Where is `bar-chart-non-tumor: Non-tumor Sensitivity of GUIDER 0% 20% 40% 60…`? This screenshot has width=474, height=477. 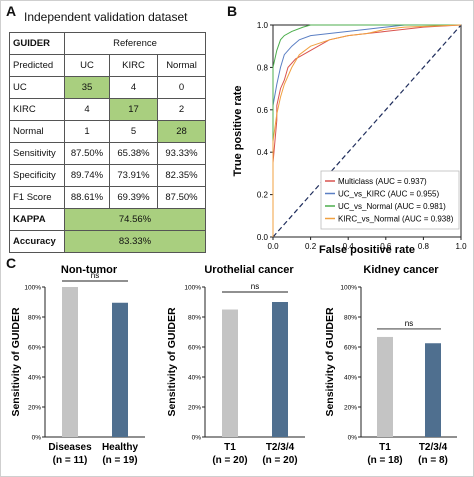 bar-chart-non-tumor: Non-tumor Sensitivity of GUIDER 0% 20% 40% 60… is located at coordinates (77, 365).